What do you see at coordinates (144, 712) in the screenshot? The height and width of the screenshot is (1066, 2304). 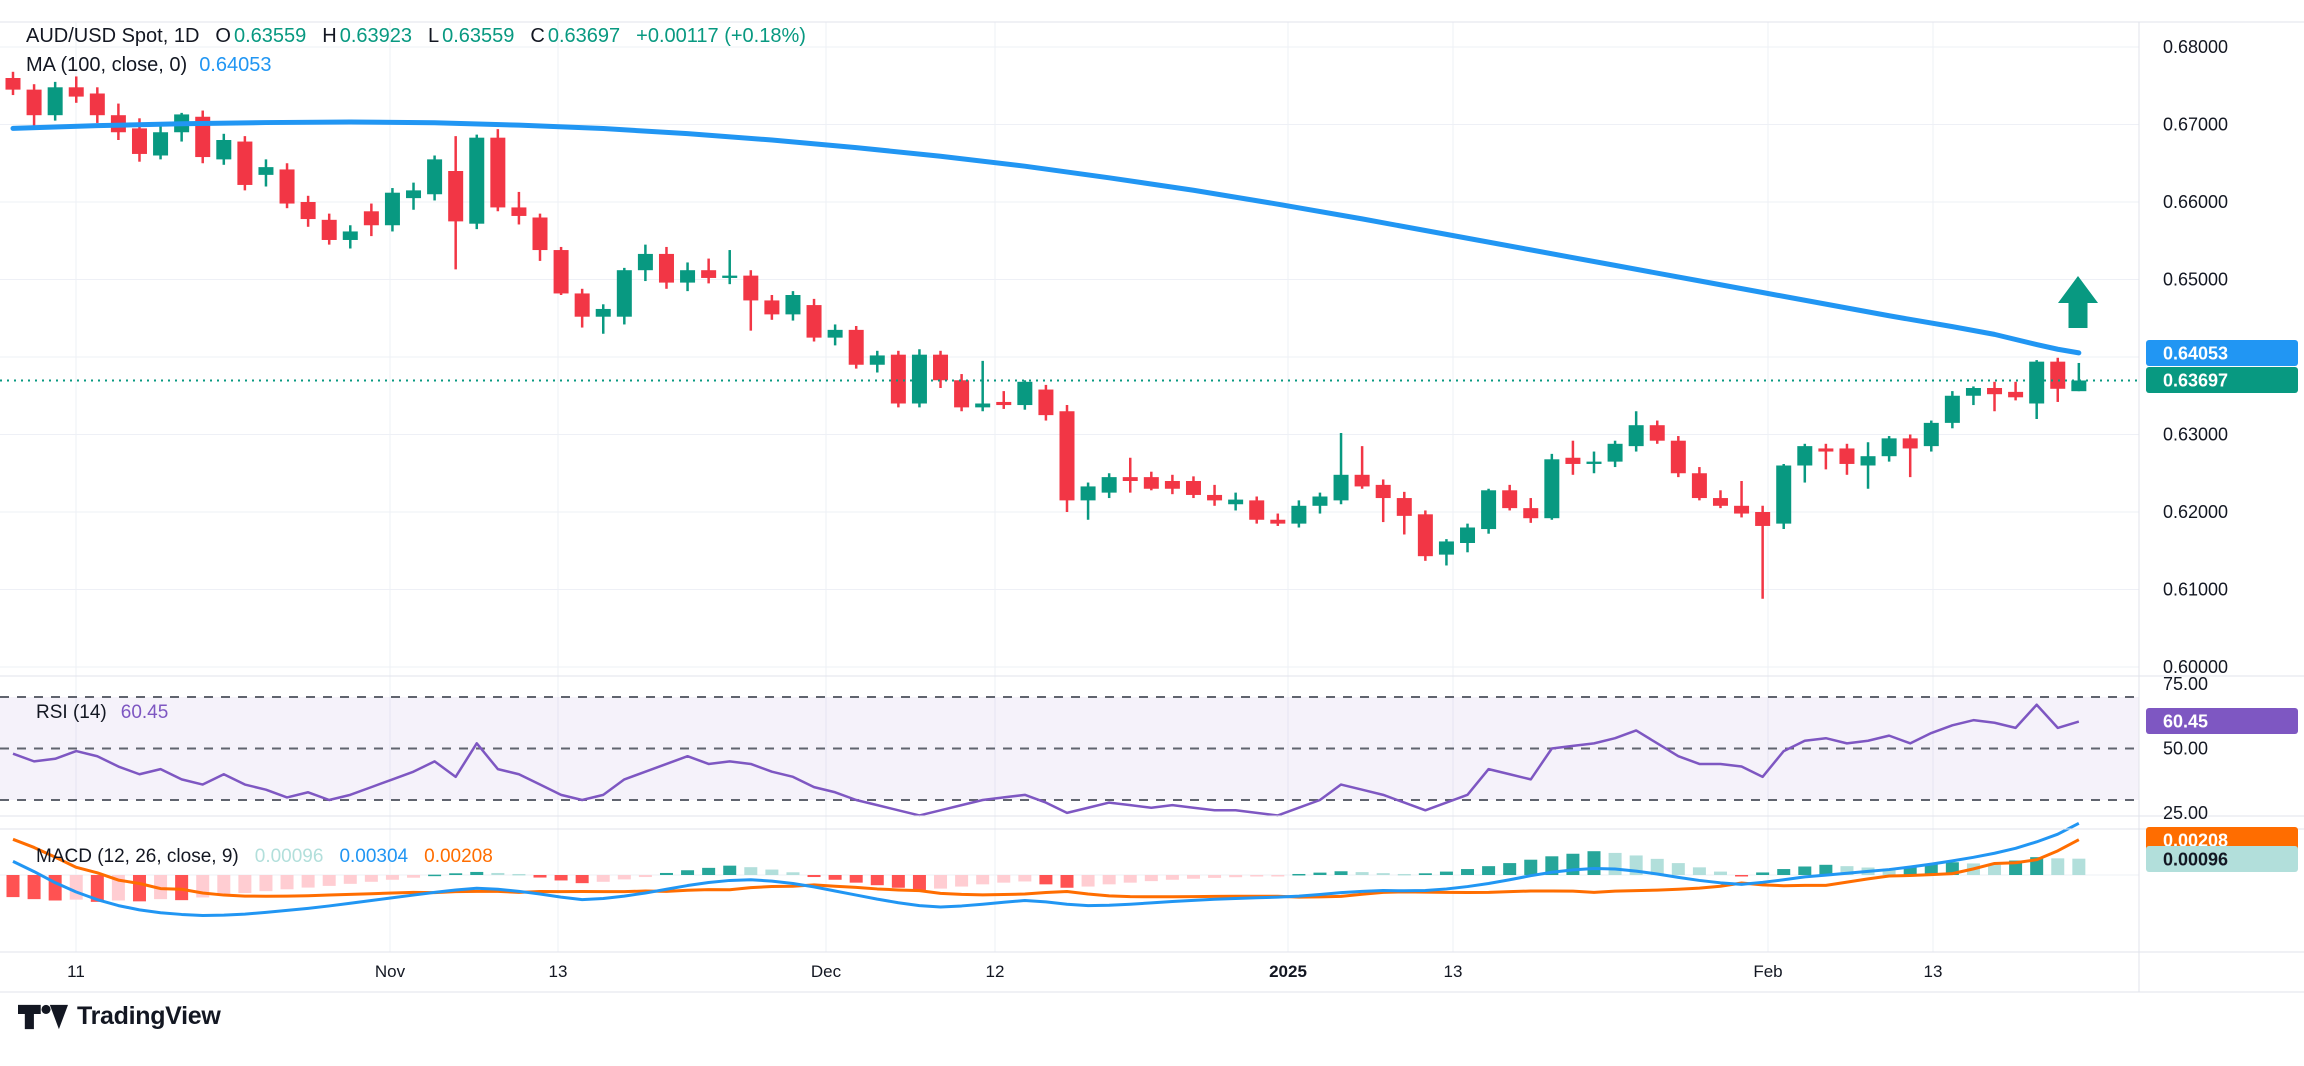 I see `rsi-value: 60.45` at bounding box center [144, 712].